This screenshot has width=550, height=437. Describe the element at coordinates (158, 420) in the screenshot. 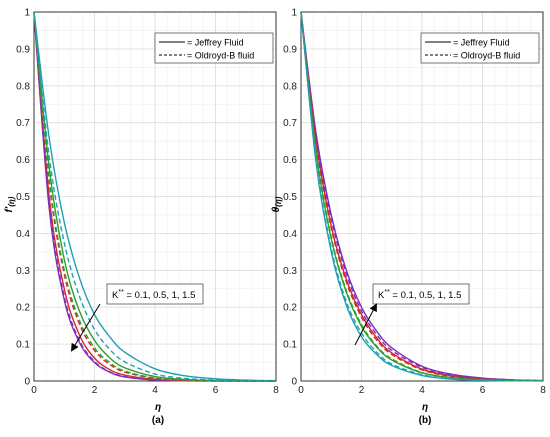

I see `panel-caption: (a)` at that location.